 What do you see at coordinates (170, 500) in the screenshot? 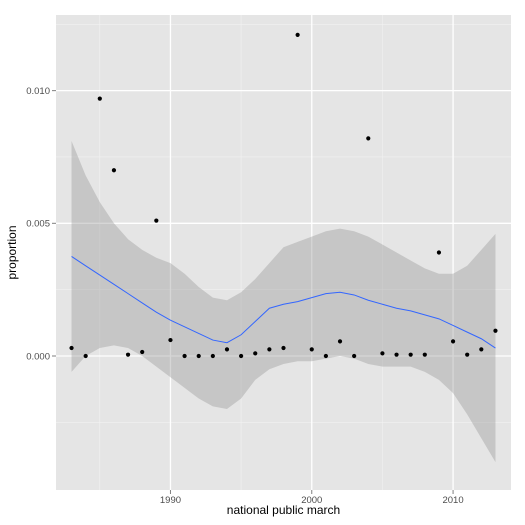
I see `x-tick-label: 1990` at bounding box center [170, 500].